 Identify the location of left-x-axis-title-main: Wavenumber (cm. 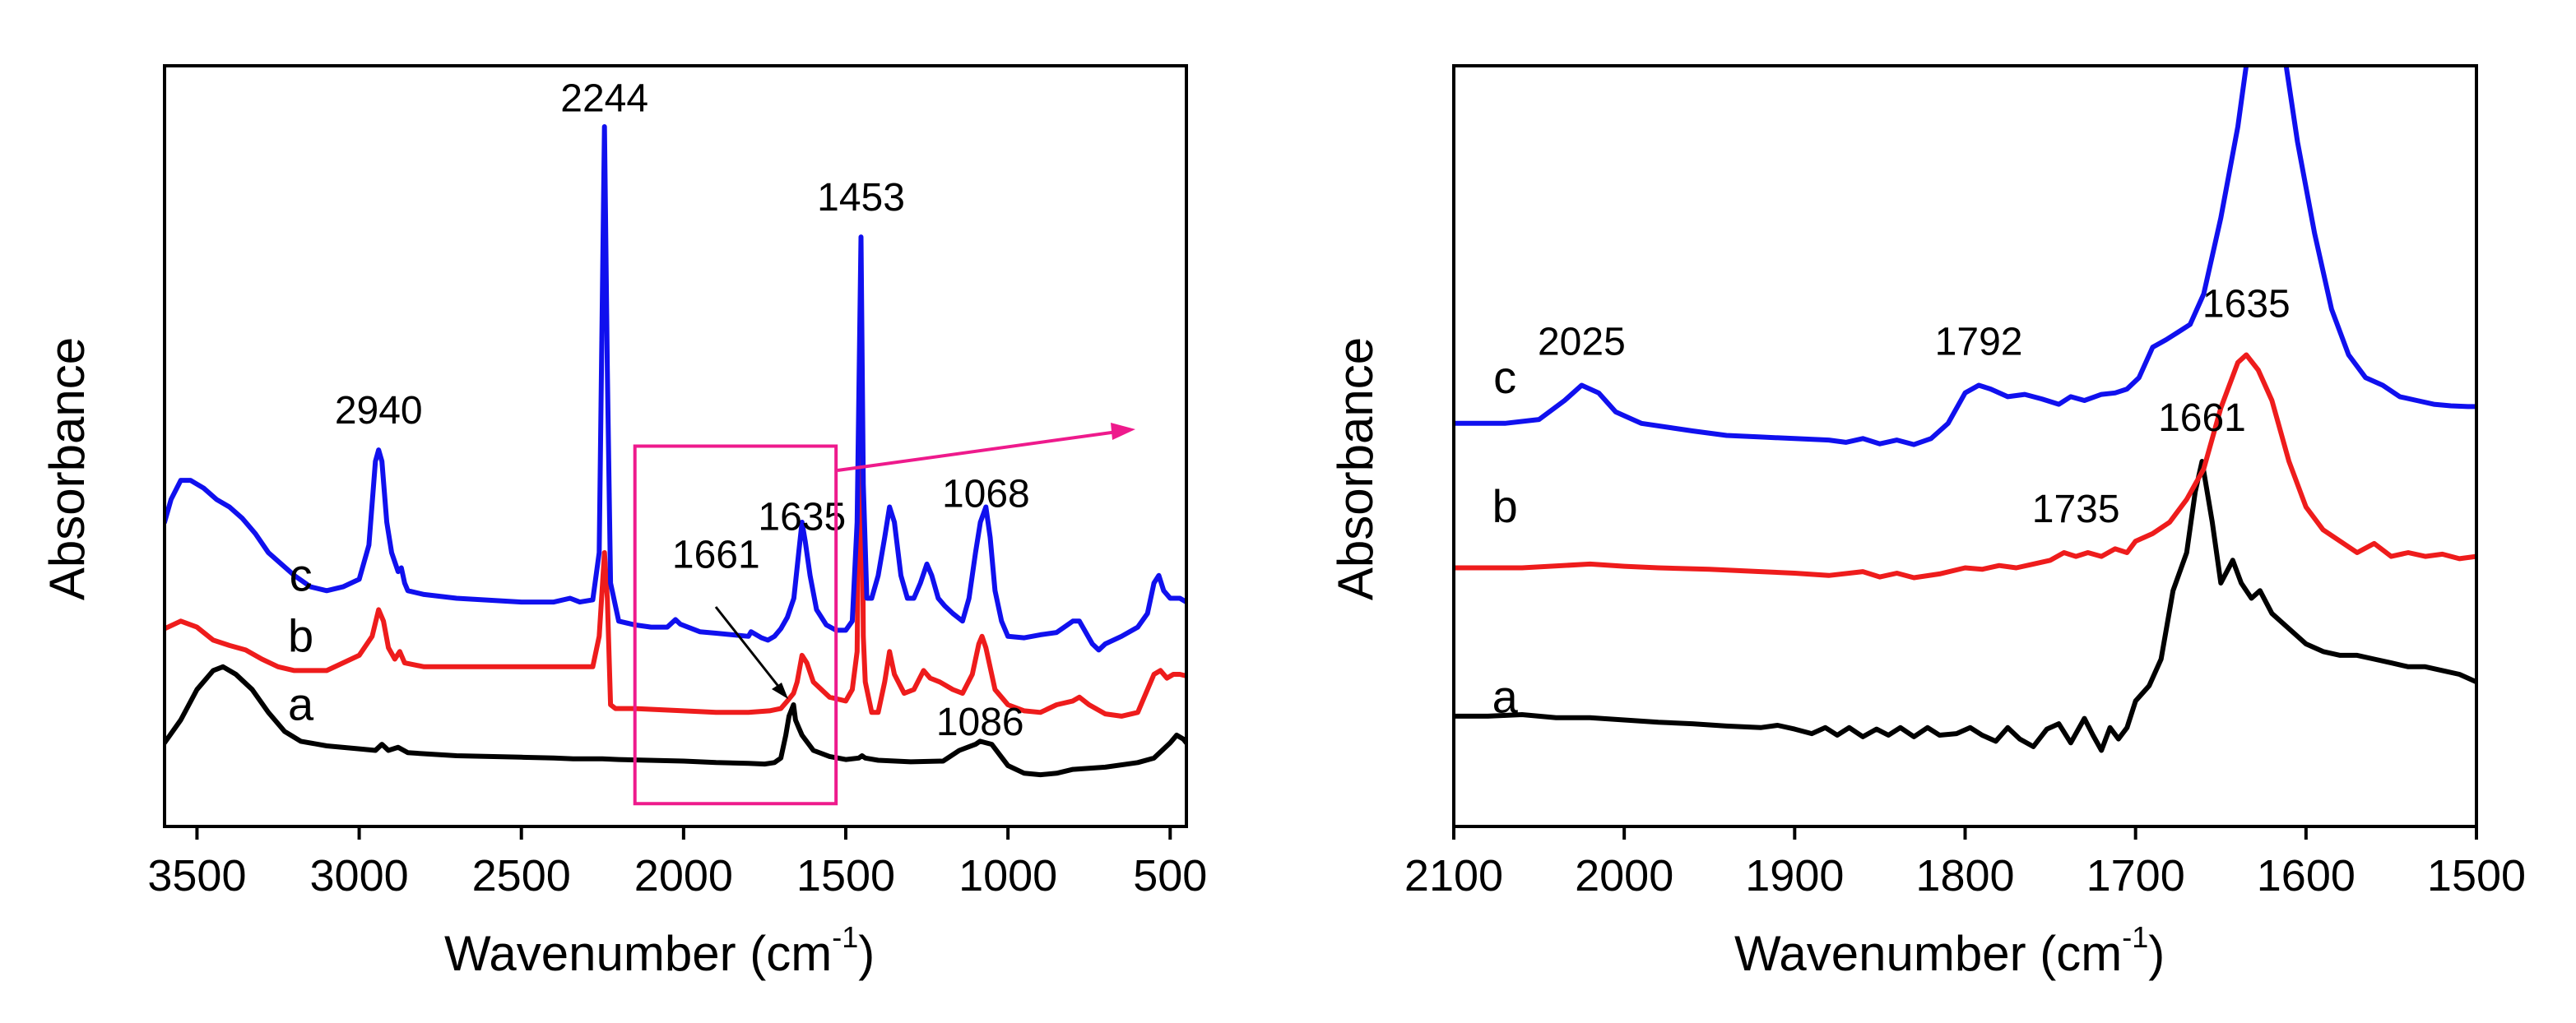
(638, 954).